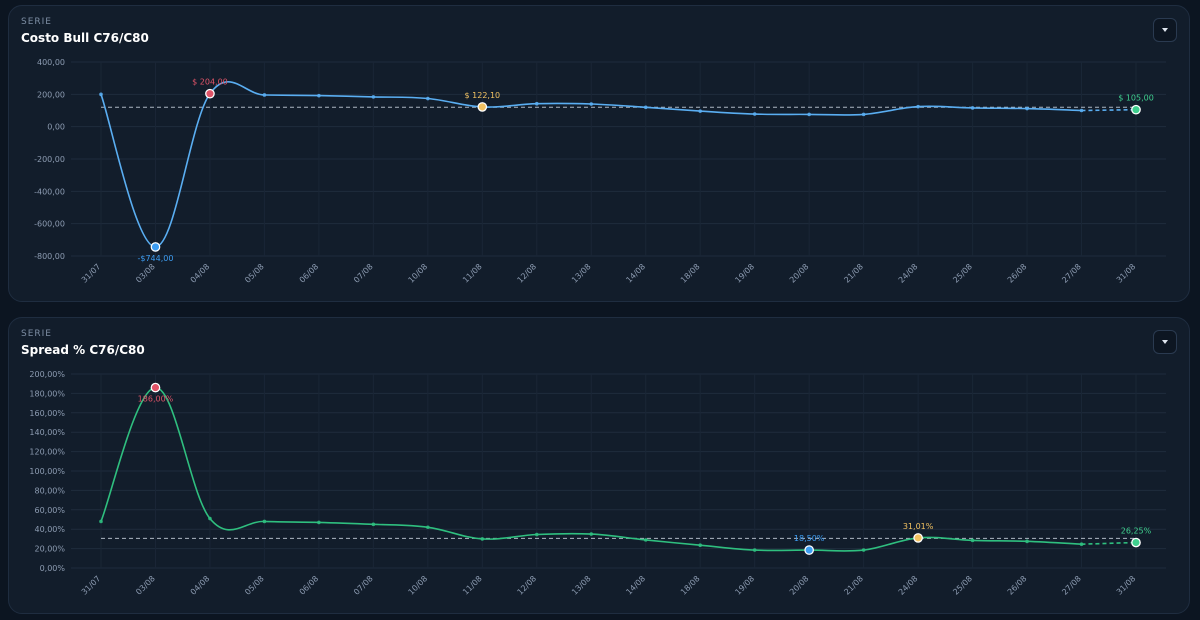 The width and height of the screenshot is (1200, 620). Describe the element at coordinates (49, 510) in the screenshot. I see `y-tick-label: 60,00%` at that location.